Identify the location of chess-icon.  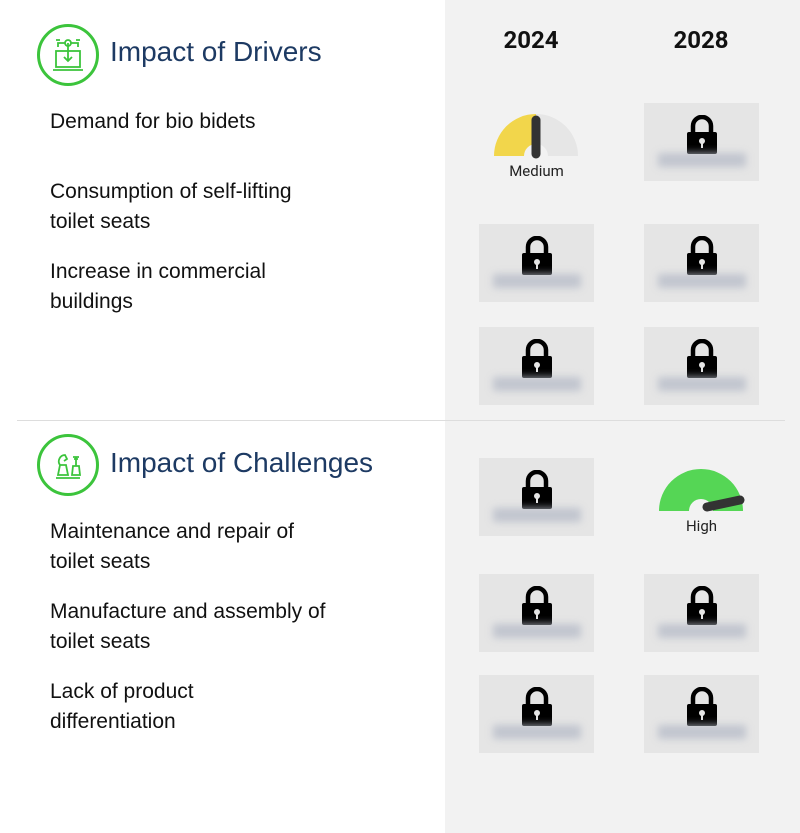
(68, 465).